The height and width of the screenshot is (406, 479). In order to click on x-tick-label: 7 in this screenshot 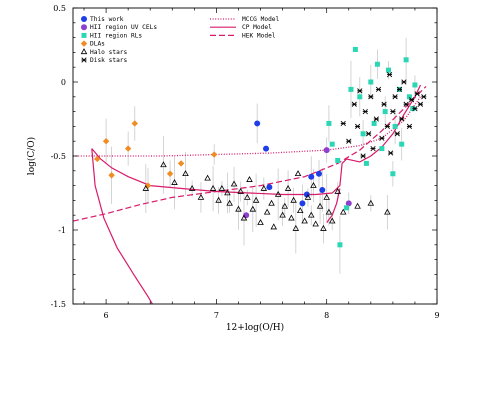, I will do `click(216, 315)`.